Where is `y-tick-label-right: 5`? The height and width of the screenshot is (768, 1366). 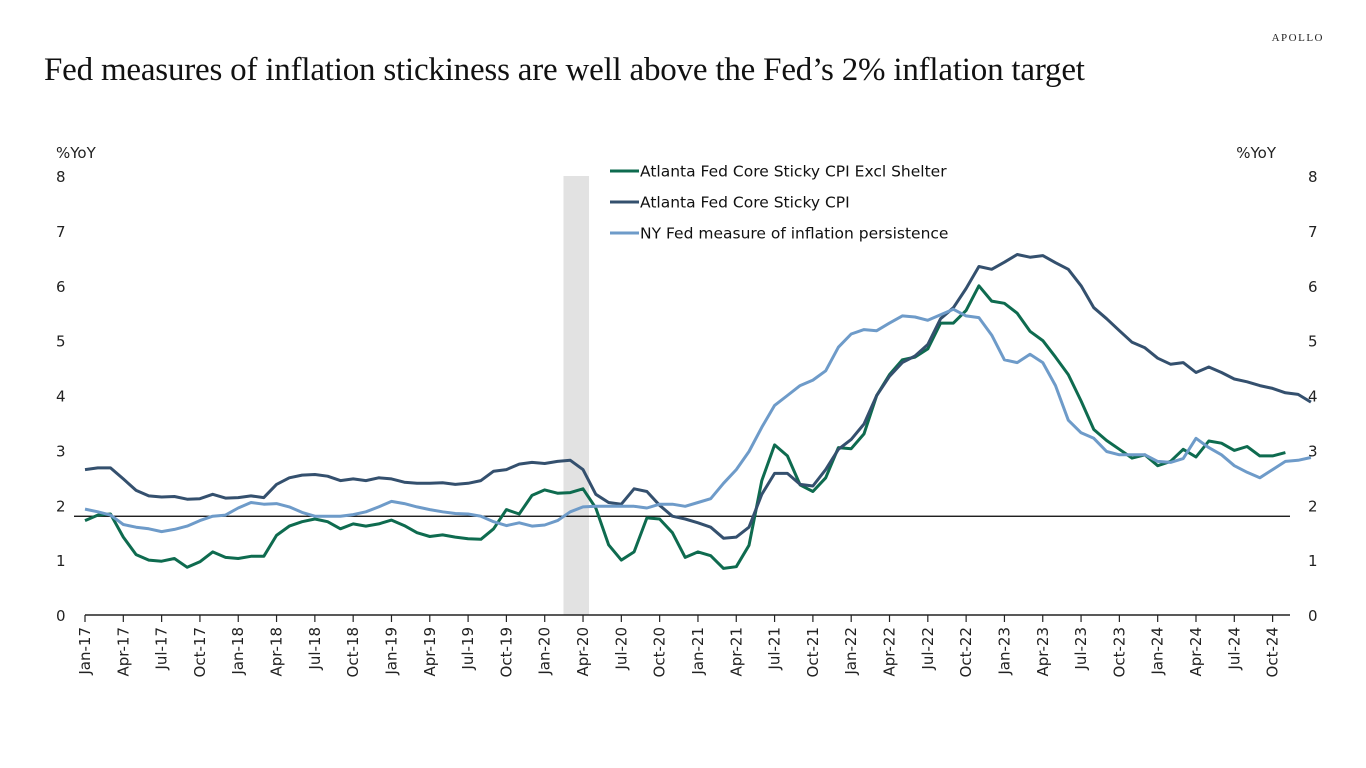 y-tick-label-right: 5 is located at coordinates (1313, 342).